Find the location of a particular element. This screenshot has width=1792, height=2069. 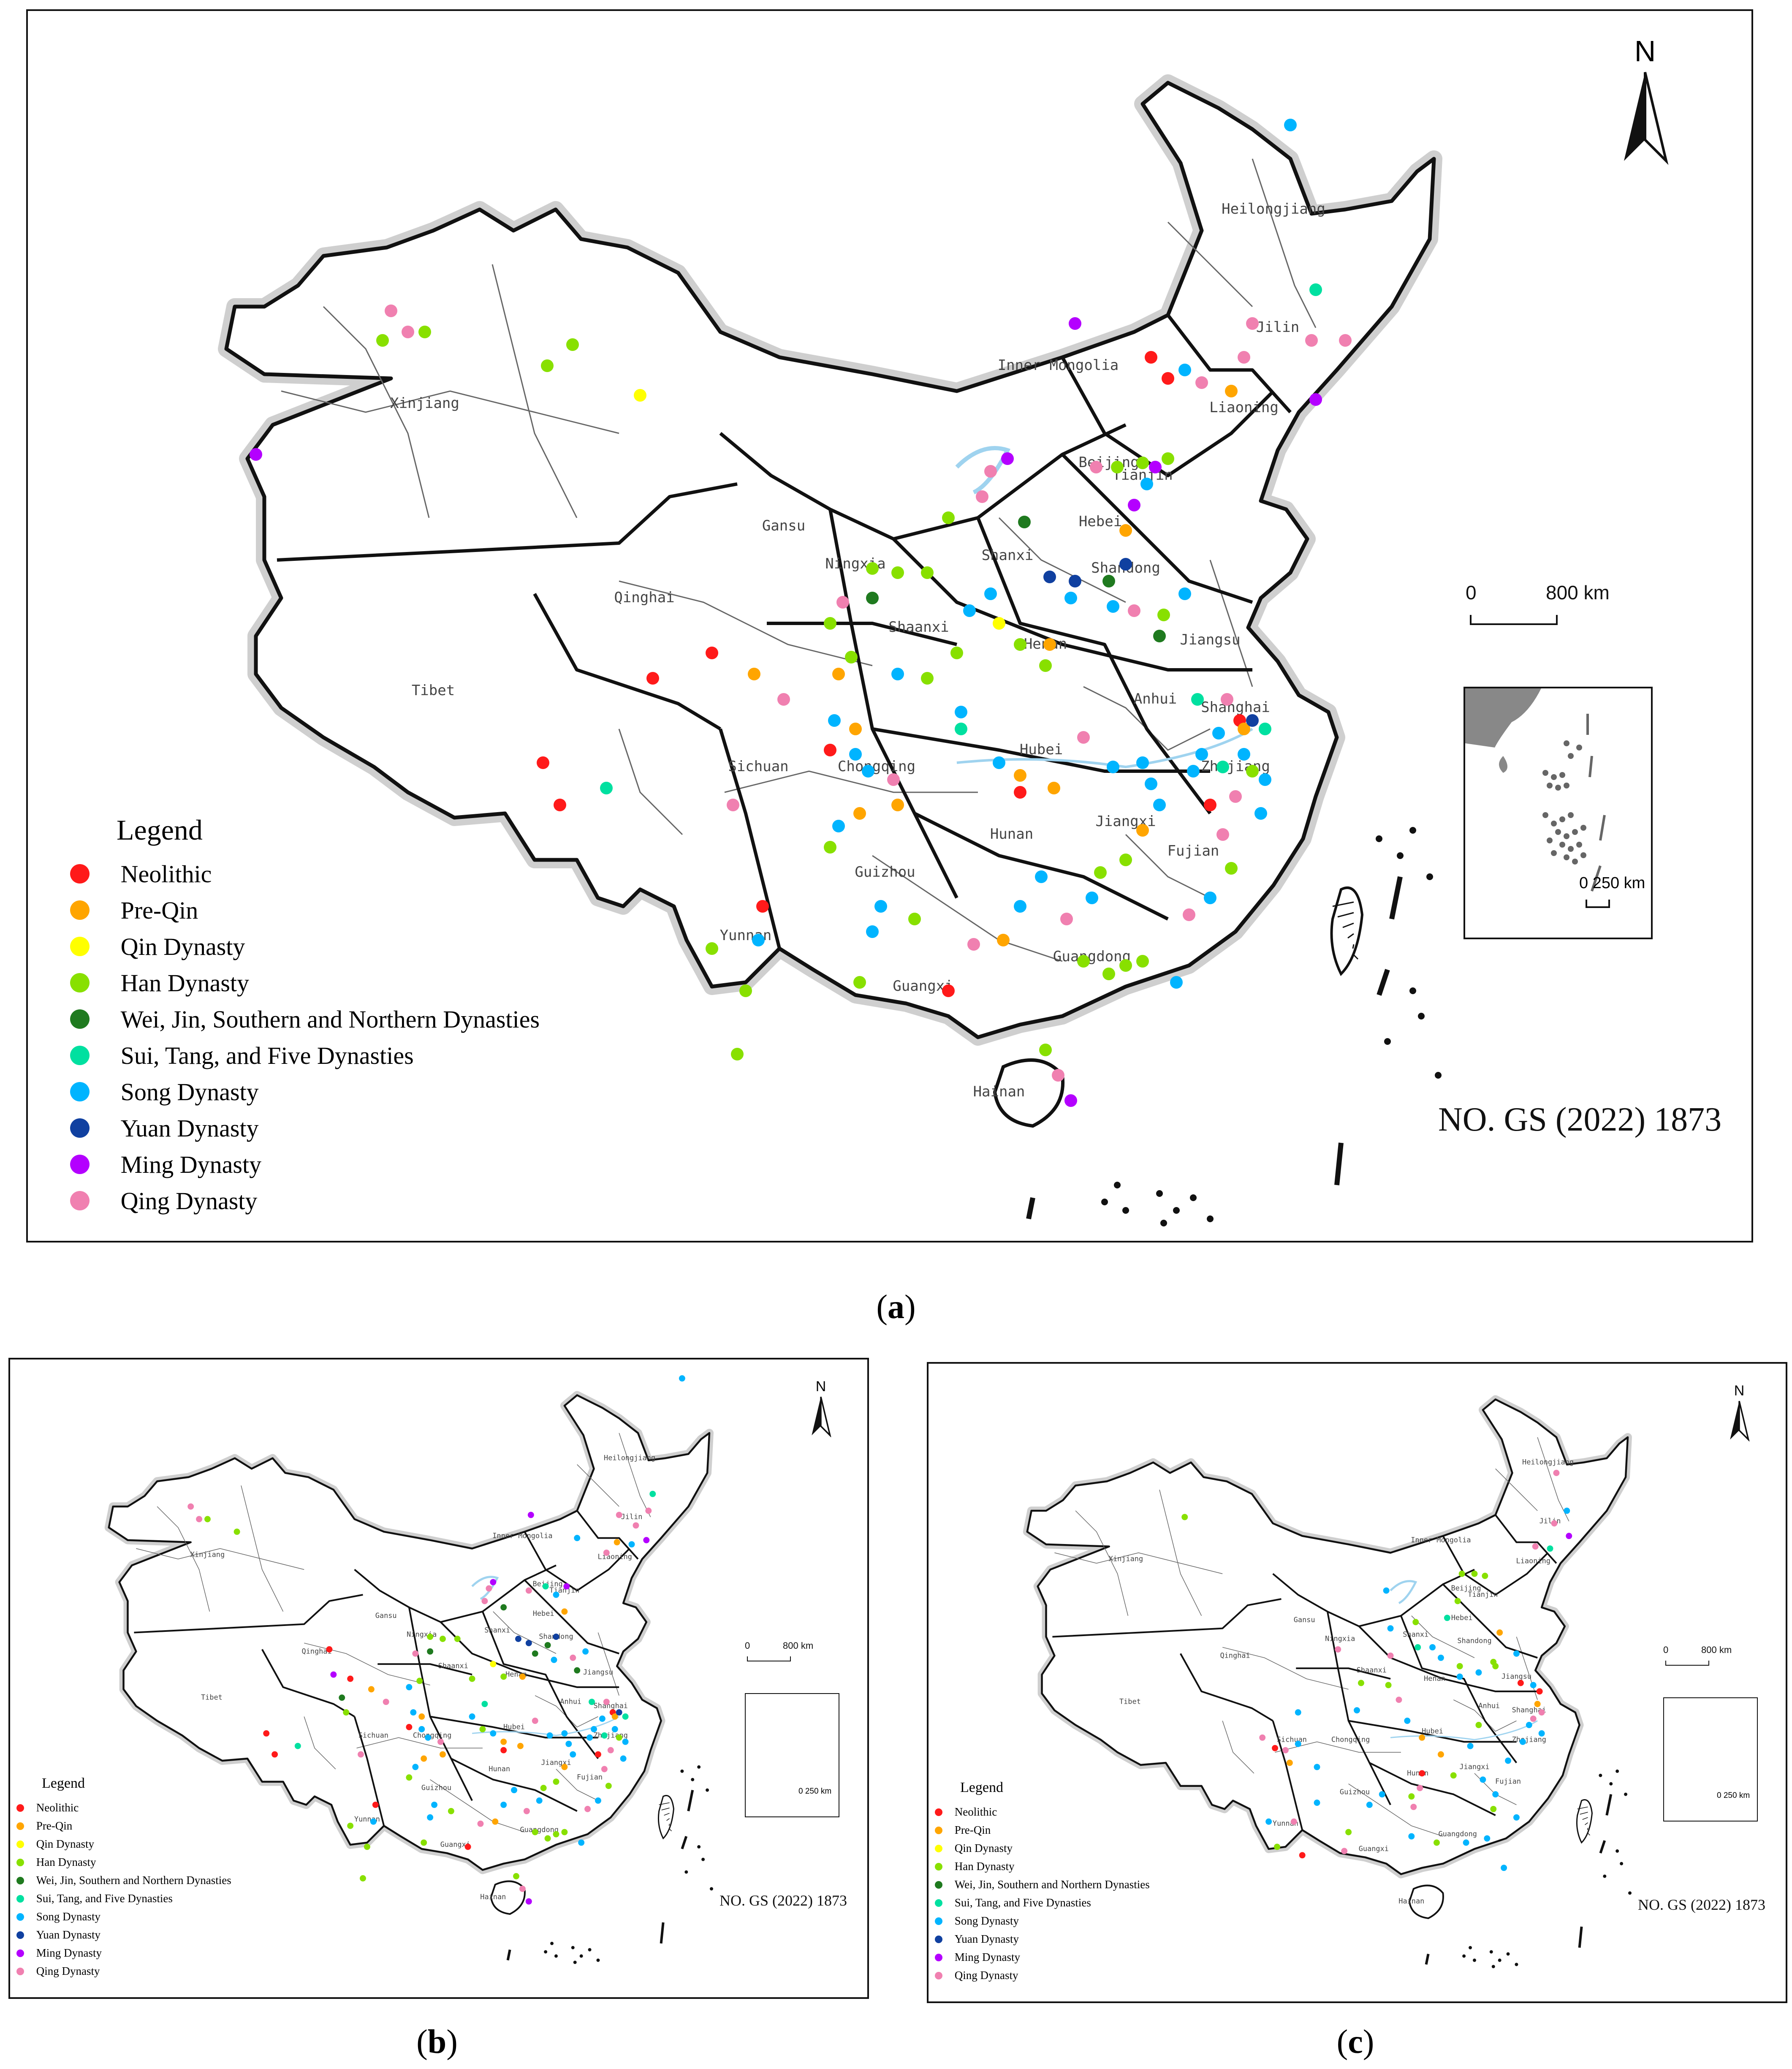

province-label: Tibet is located at coordinates (212, 1698).